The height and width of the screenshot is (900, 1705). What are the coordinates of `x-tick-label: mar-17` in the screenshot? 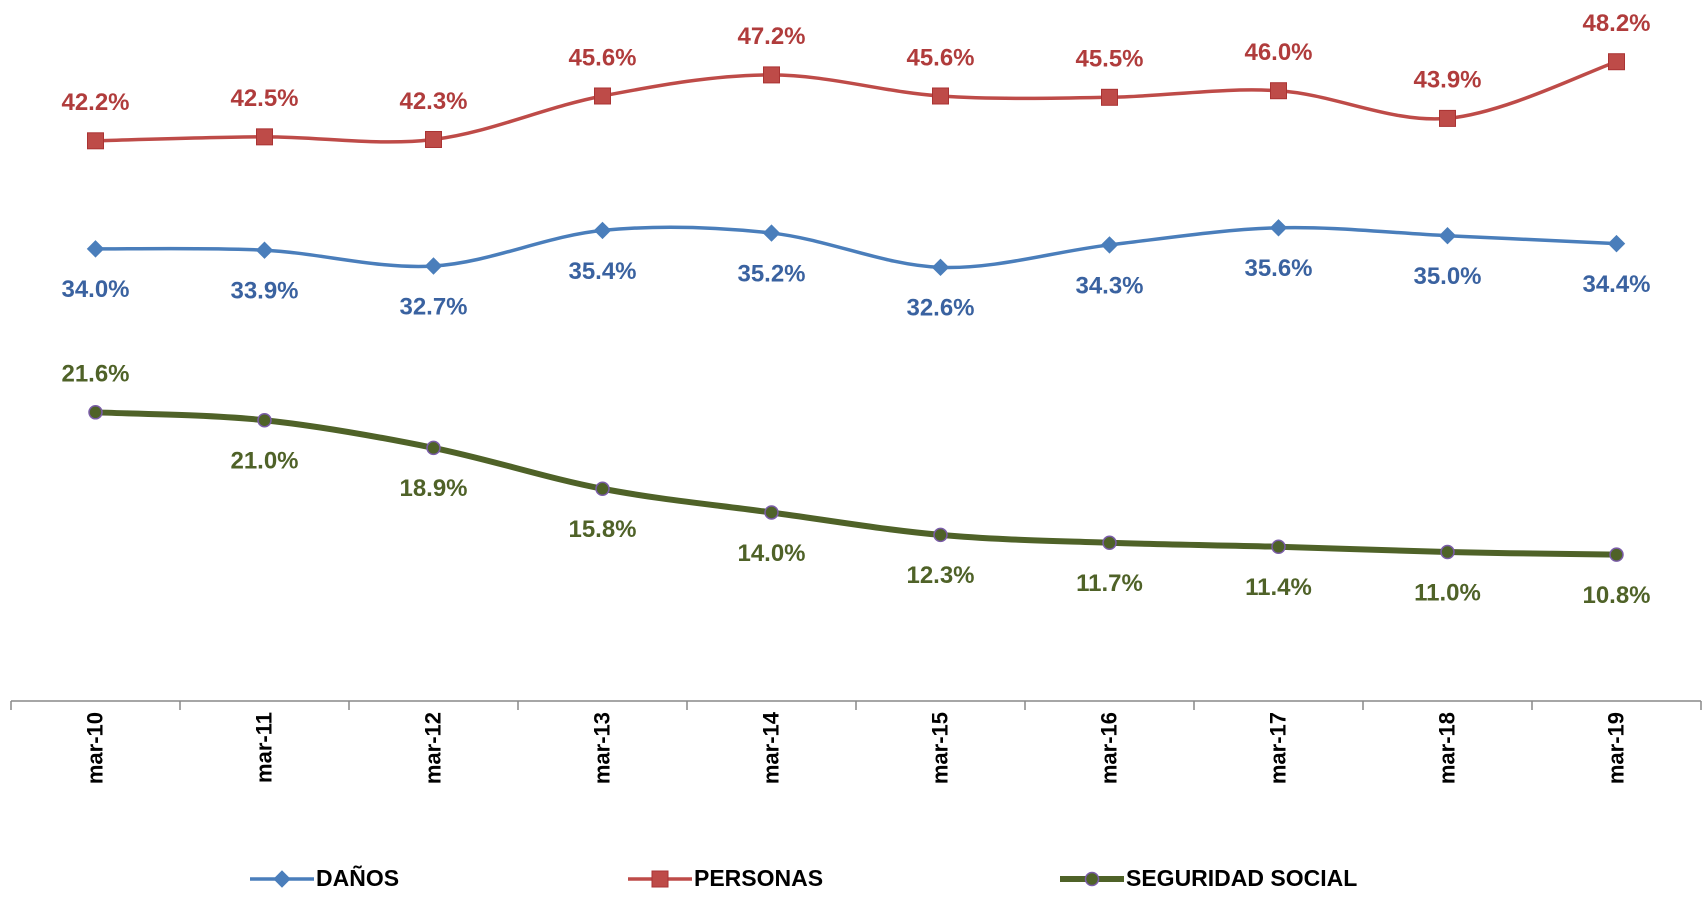 It's located at (1277, 748).